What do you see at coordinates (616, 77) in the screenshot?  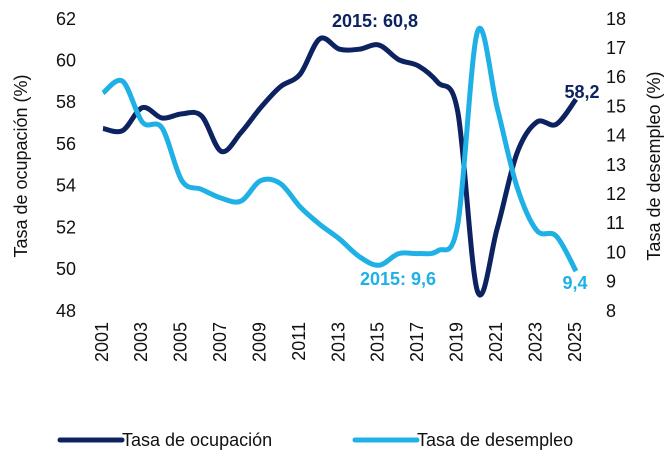 I see `y2-tick-label: 16` at bounding box center [616, 77].